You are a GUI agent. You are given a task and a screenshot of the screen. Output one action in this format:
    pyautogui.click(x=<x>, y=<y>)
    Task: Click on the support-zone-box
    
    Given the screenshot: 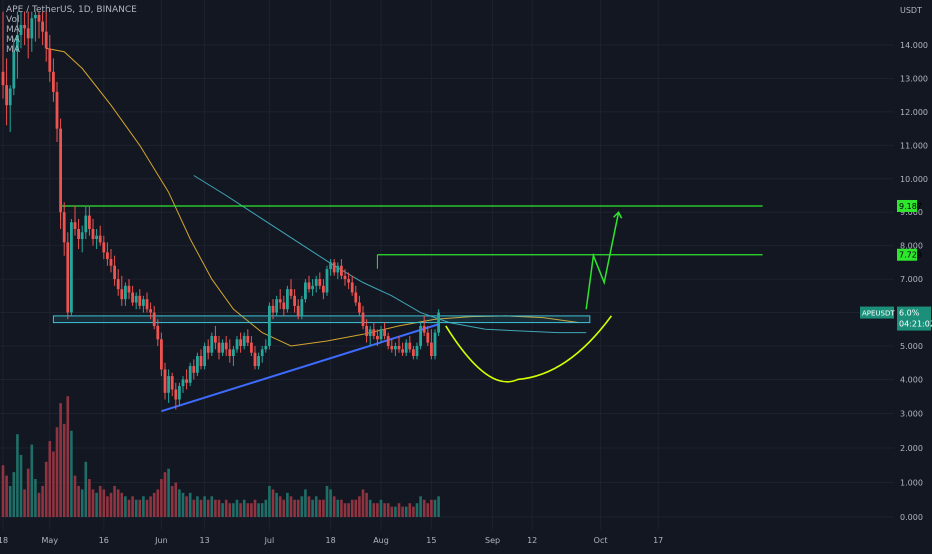 What is the action you would take?
    pyautogui.click(x=321, y=319)
    